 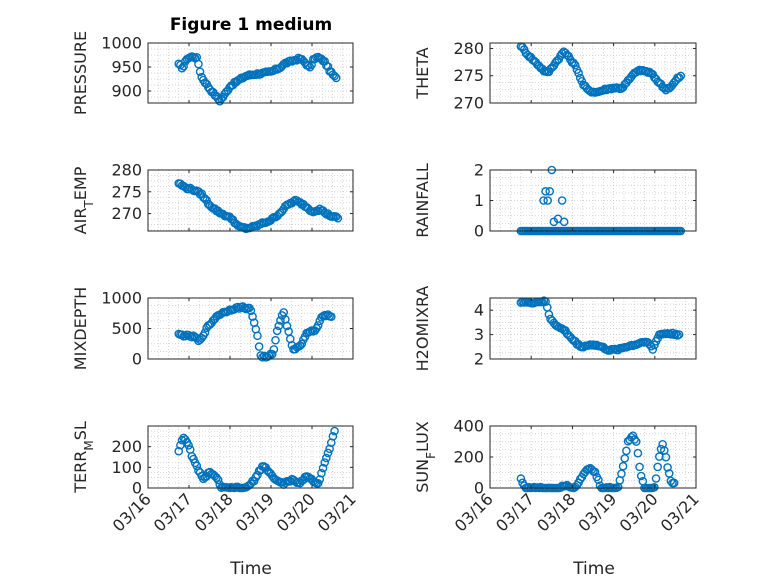 What do you see at coordinates (479, 310) in the screenshot?
I see `y-tick-label: 4` at bounding box center [479, 310].